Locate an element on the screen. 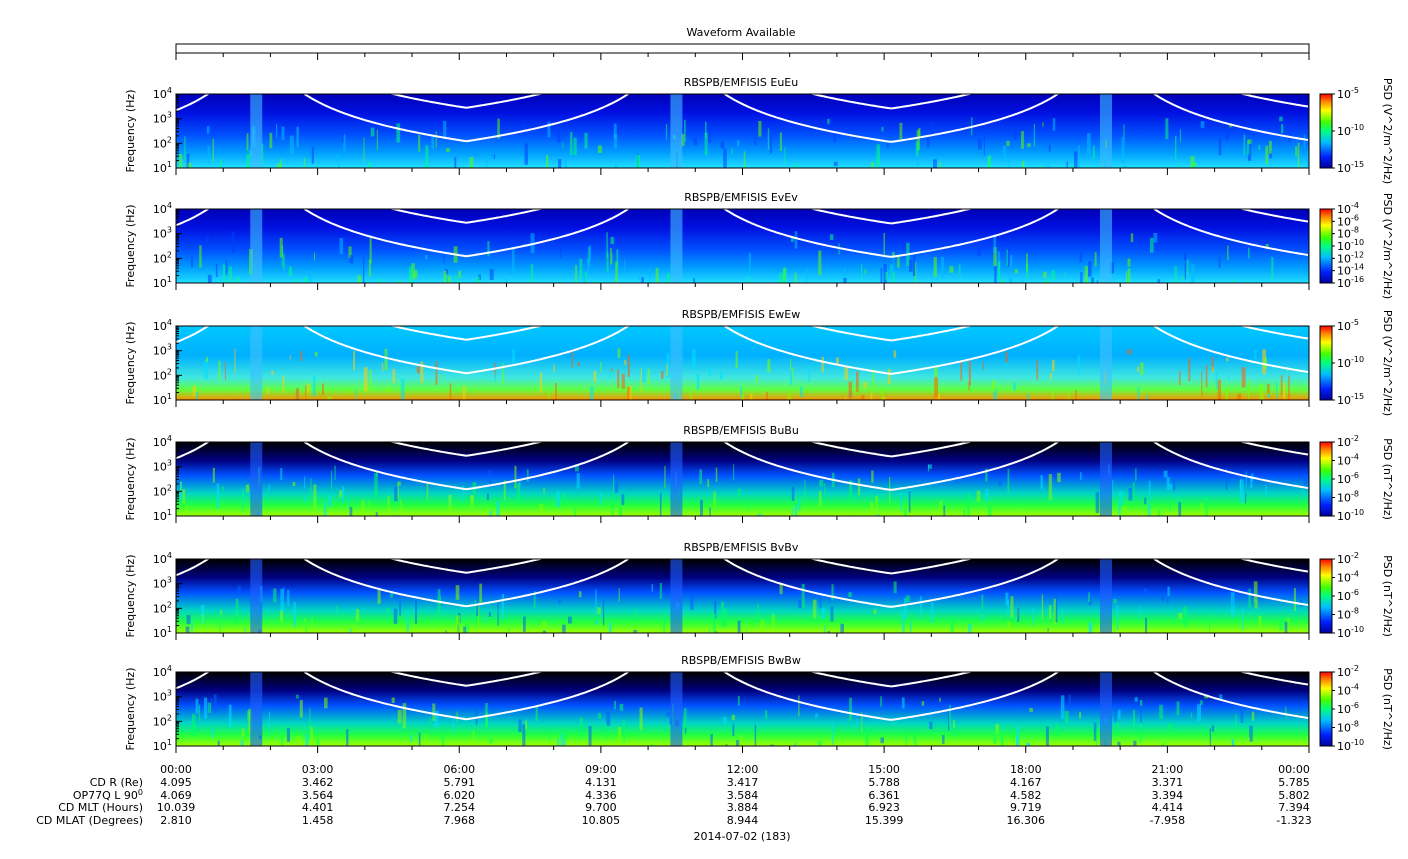 This screenshot has height=859, width=1408. colorbar-tick-exp: -2 is located at coordinates (1355, 668).